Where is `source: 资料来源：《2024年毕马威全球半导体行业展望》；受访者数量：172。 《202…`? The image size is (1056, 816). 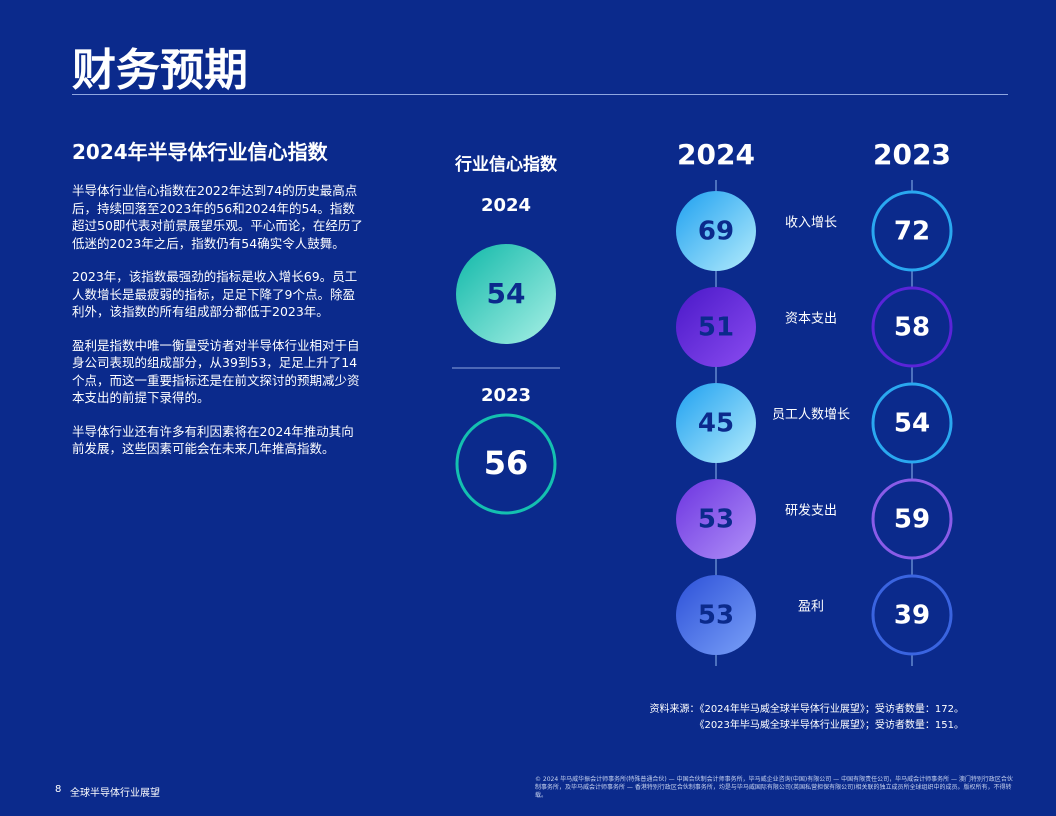
source: 资料来源：《2024年毕马威全球半导体行业展望》；受访者数量：172。 《202… is located at coordinates (806, 718).